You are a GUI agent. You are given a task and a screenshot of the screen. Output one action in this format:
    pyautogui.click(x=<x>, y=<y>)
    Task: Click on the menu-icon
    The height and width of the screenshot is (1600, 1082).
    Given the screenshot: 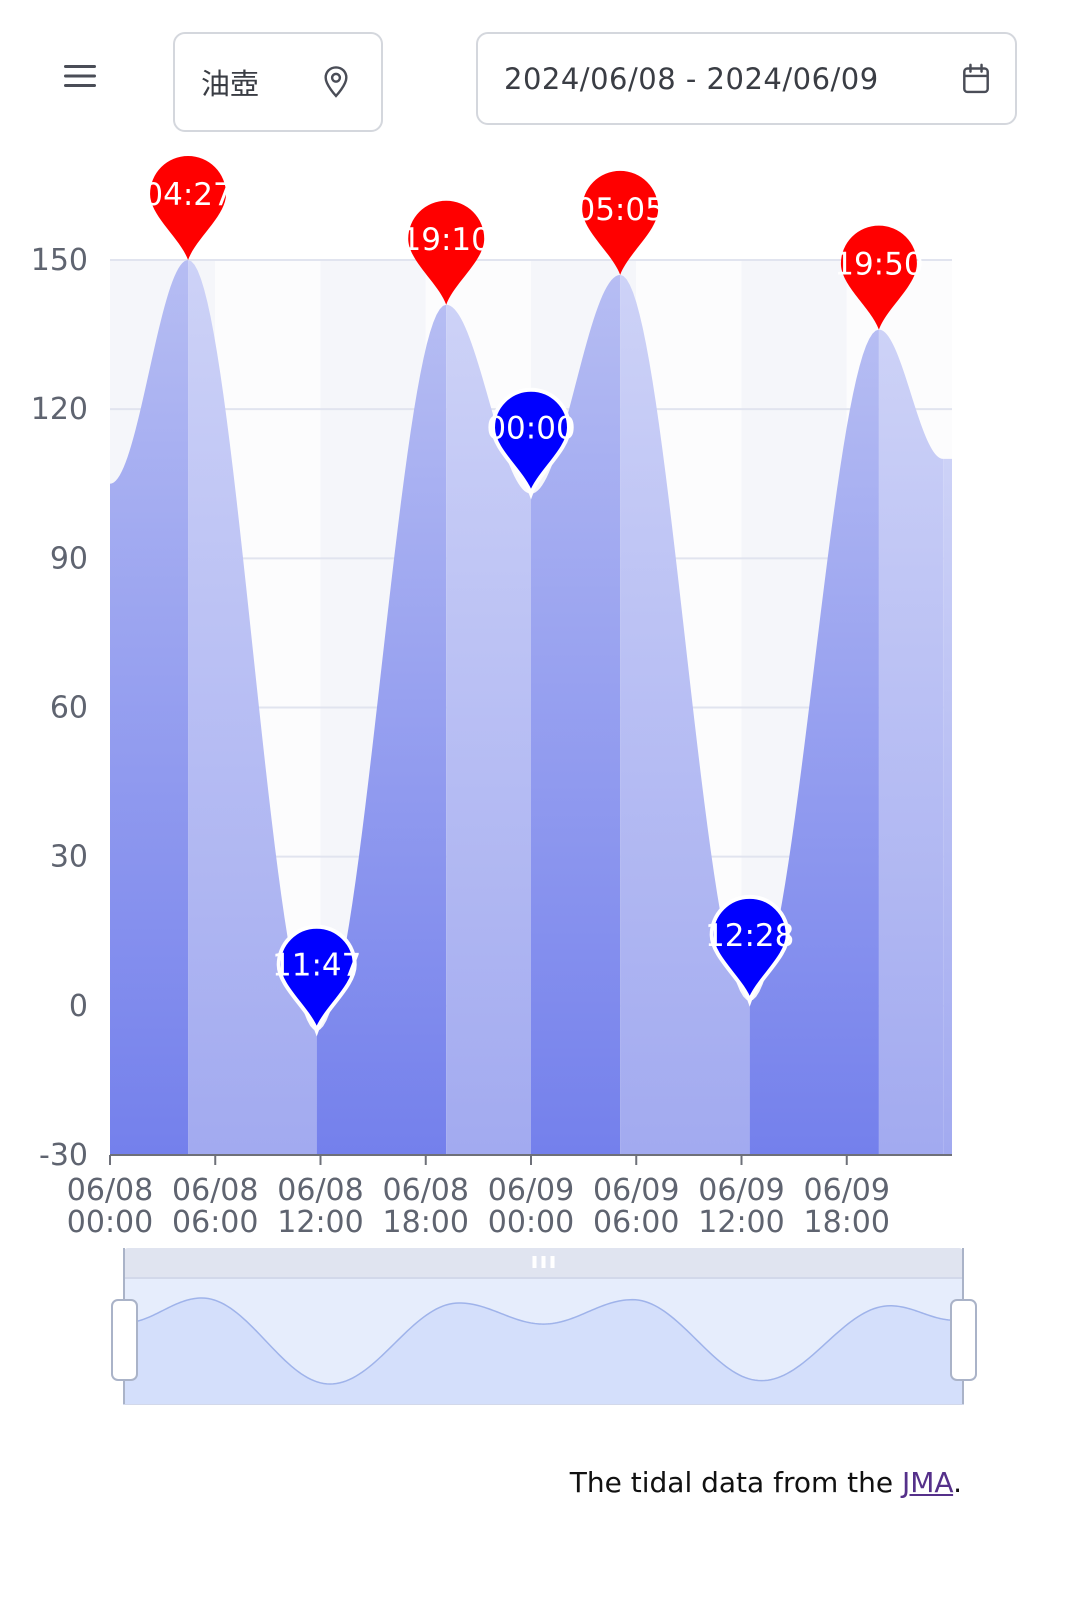 What is the action you would take?
    pyautogui.click(x=80, y=76)
    